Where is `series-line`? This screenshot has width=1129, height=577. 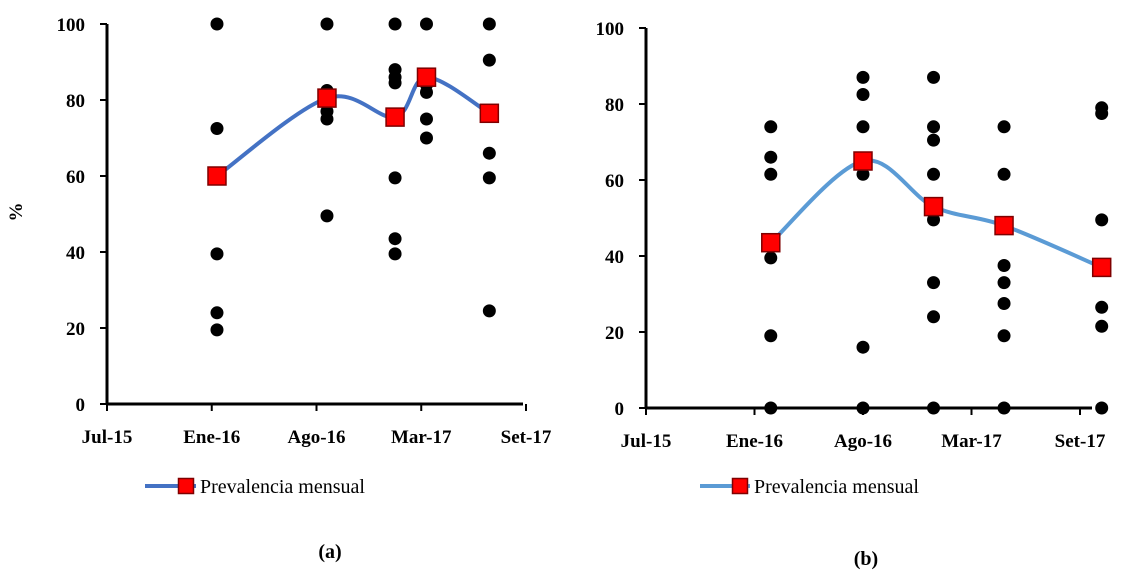 series-line is located at coordinates (353, 126).